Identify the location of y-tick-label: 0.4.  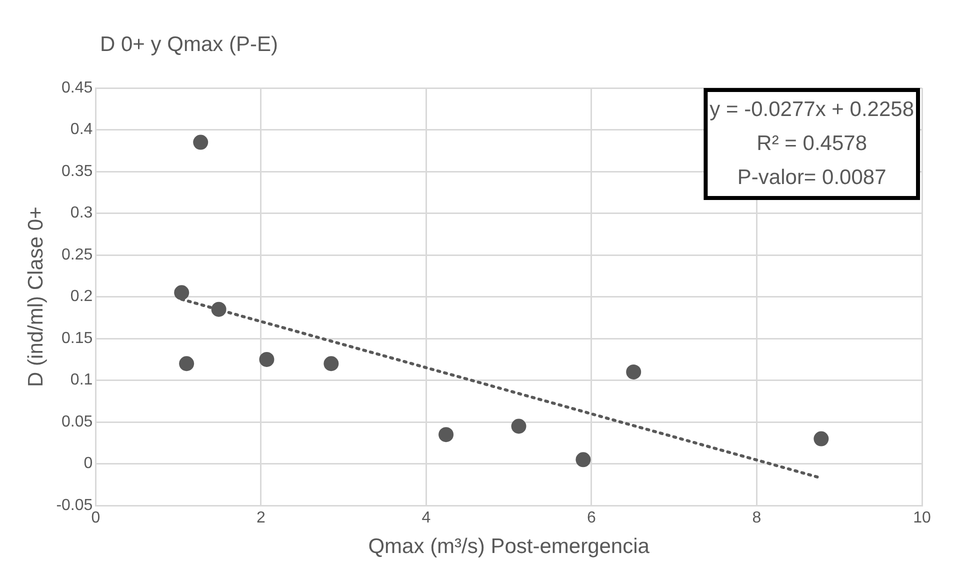
(81, 129).